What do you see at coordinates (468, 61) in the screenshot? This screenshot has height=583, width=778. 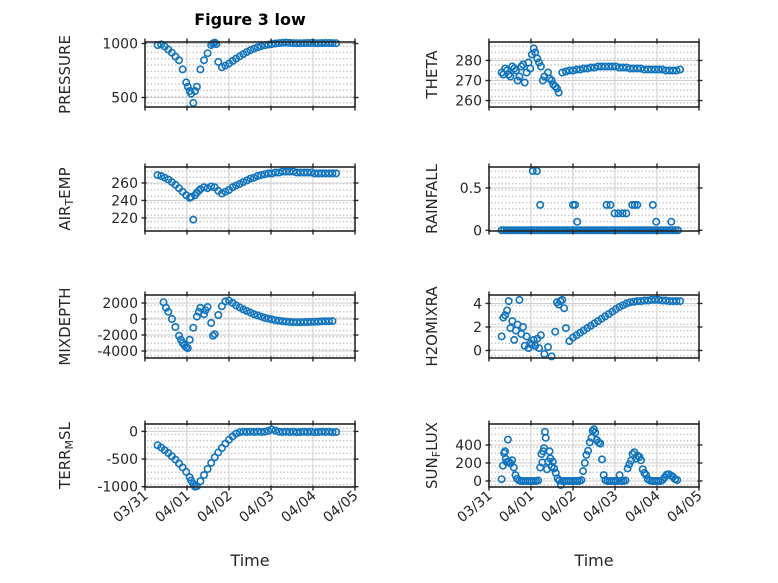 I see `theta-ytick-label: 280` at bounding box center [468, 61].